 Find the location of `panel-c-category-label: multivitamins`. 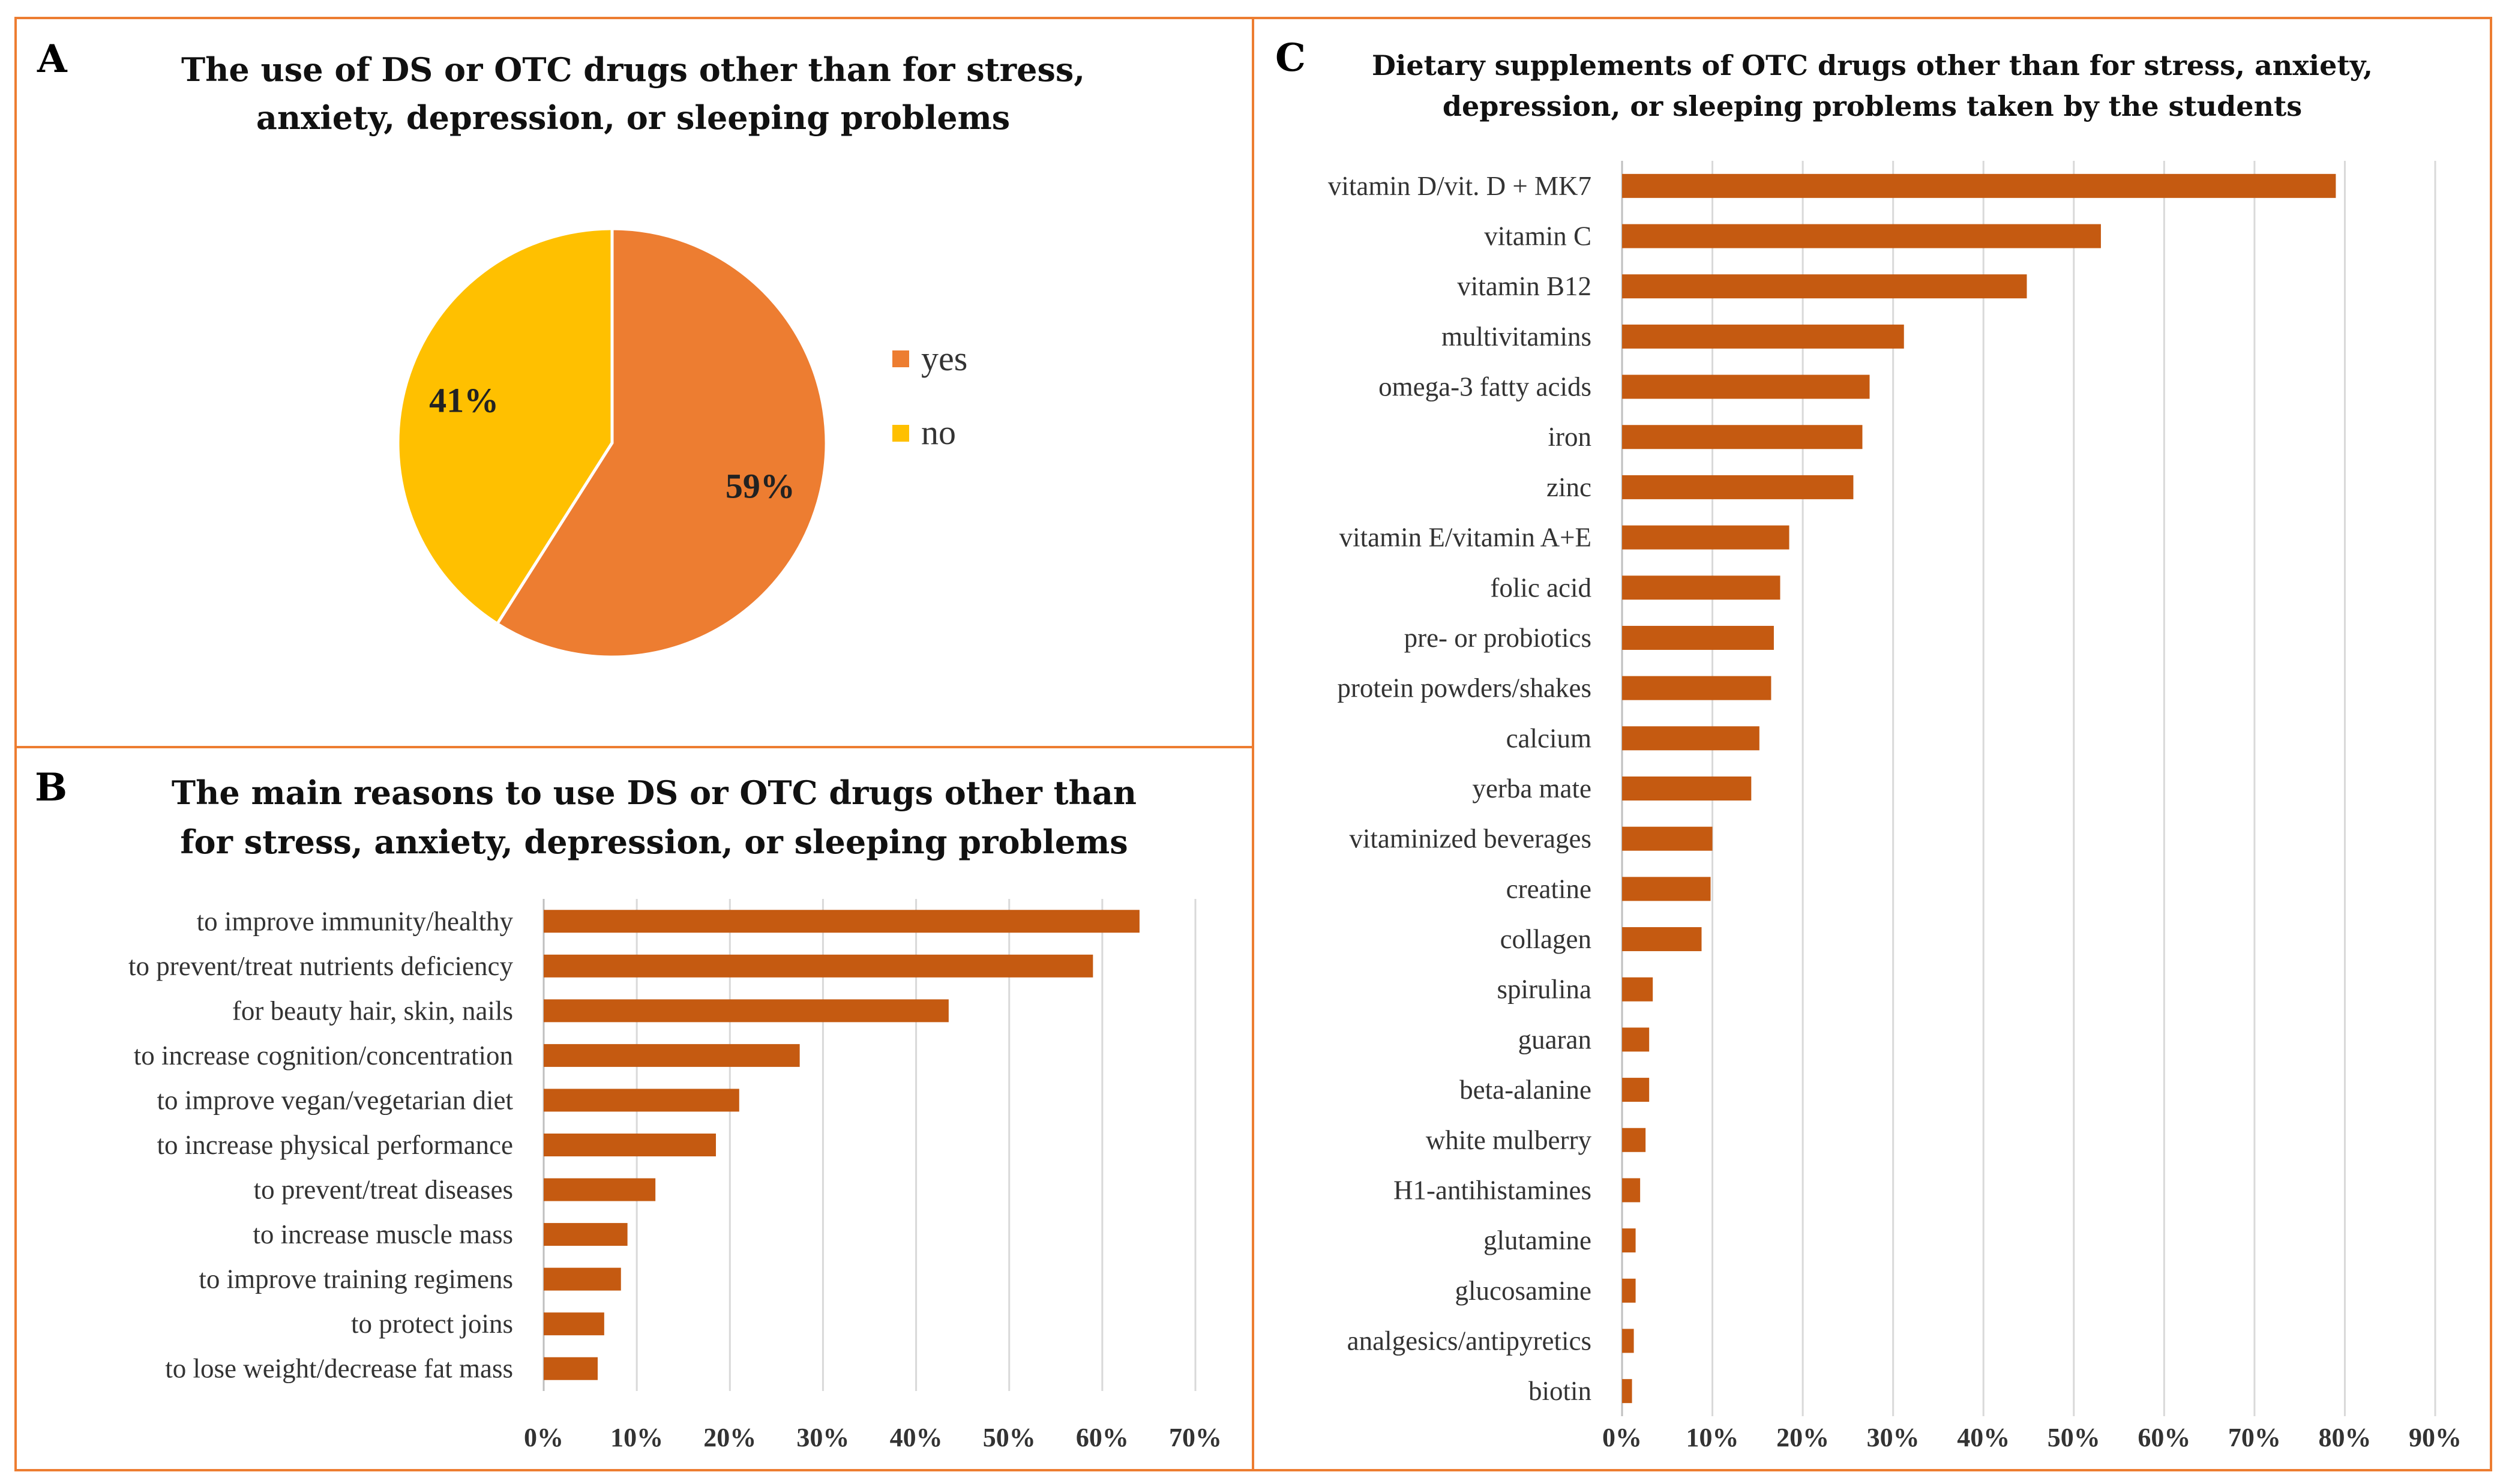

panel-c-category-label: multivitamins is located at coordinates (1516, 337).